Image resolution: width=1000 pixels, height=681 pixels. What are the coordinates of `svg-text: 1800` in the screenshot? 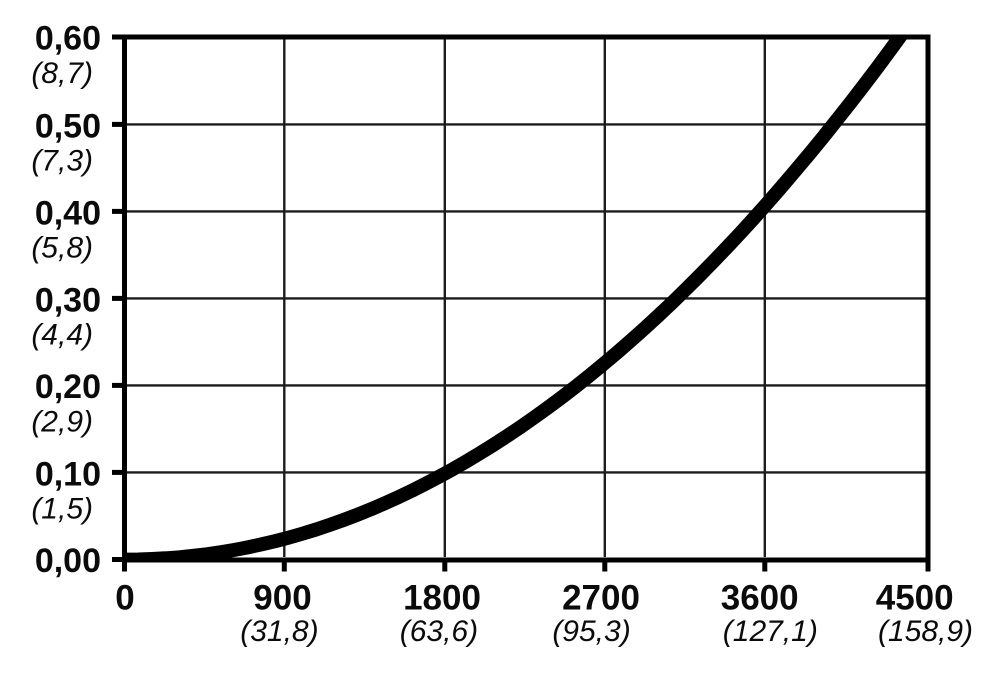 It's located at (442, 597).